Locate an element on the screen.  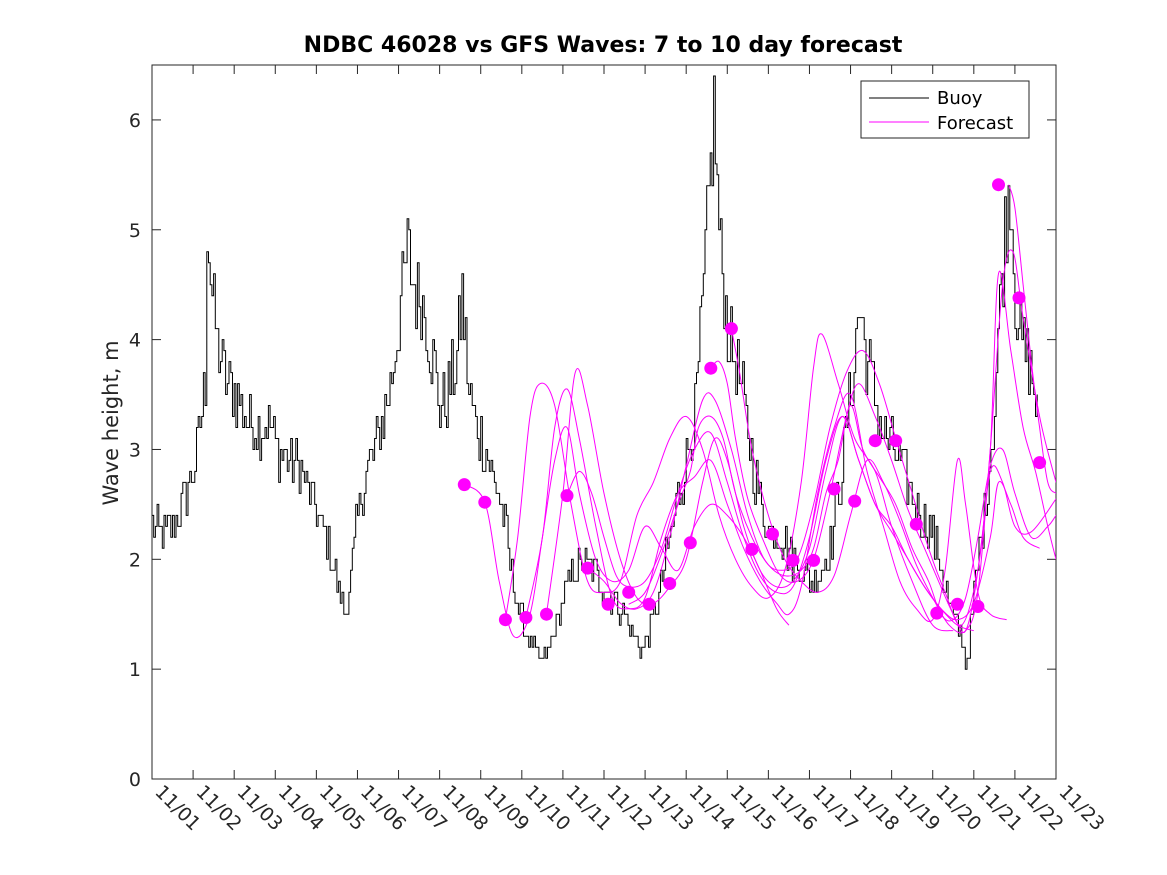
y-tick-label: 2 is located at coordinates (135, 560).